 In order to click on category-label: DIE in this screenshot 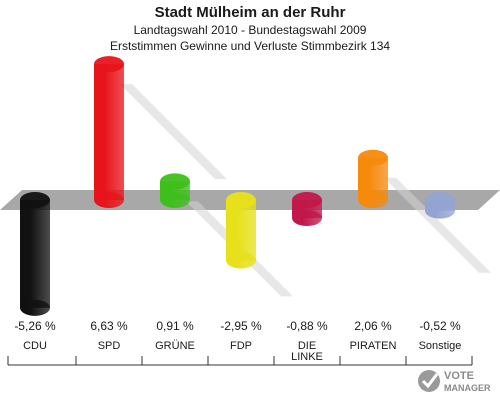, I will do `click(307, 346)`.